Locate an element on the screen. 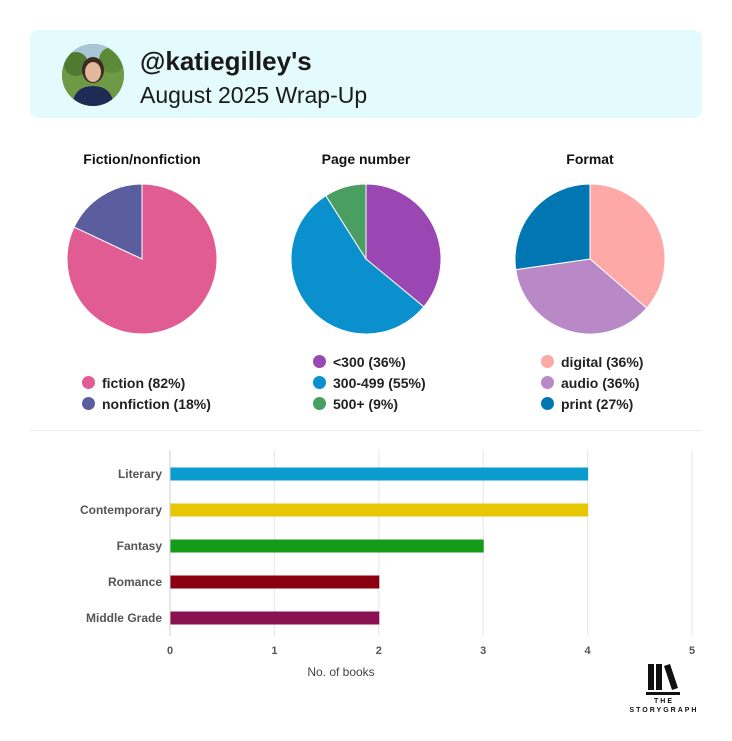  legend-item: audio (36%) is located at coordinates (592, 382).